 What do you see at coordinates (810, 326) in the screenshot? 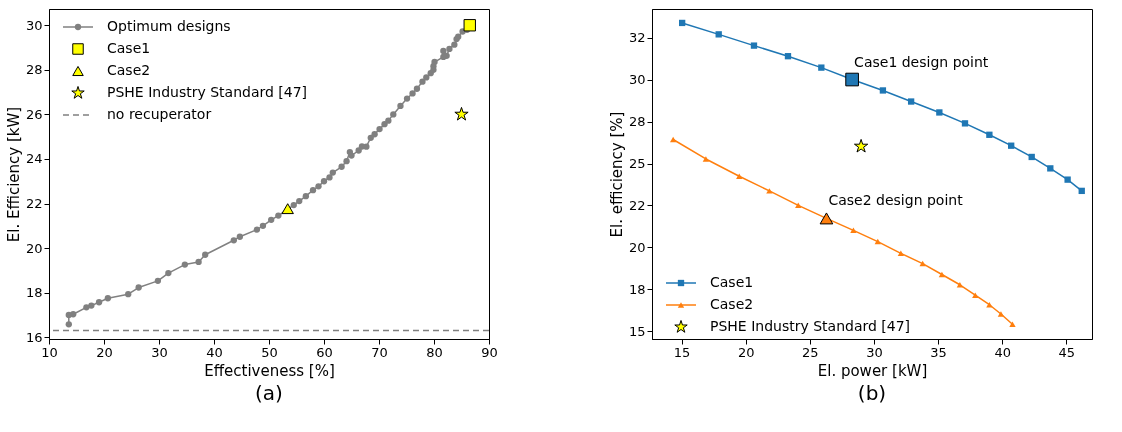
I see `legend-label: PSHE Industry Standard [47]` at bounding box center [810, 326].